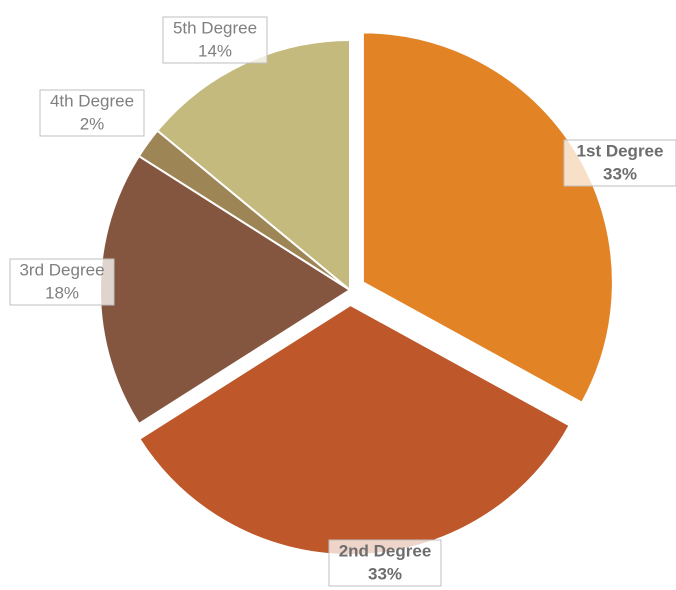 The width and height of the screenshot is (676, 590). I want to click on pie-slice, so click(253, 165).